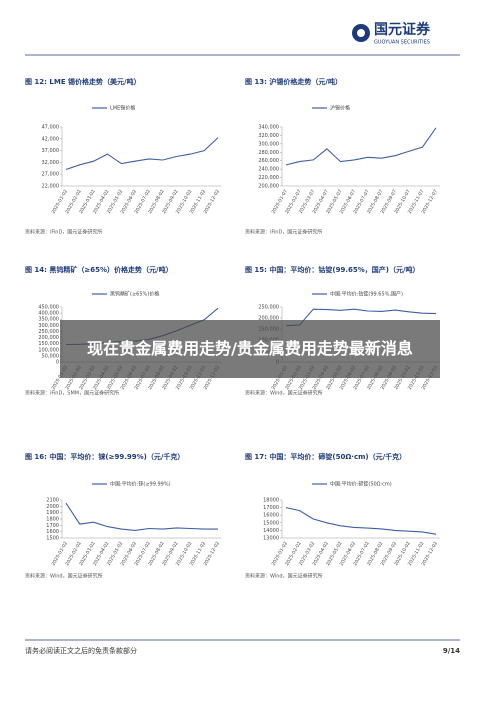 The height and width of the screenshot is (706, 500). I want to click on y-tick-label: 1600, so click(52, 532).